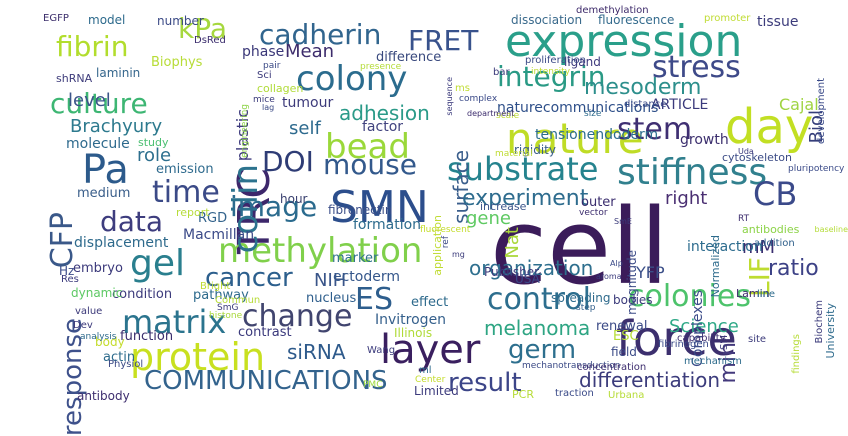  What do you see at coordinates (174, 322) in the screenshot?
I see `word-matrix: matrix` at bounding box center [174, 322].